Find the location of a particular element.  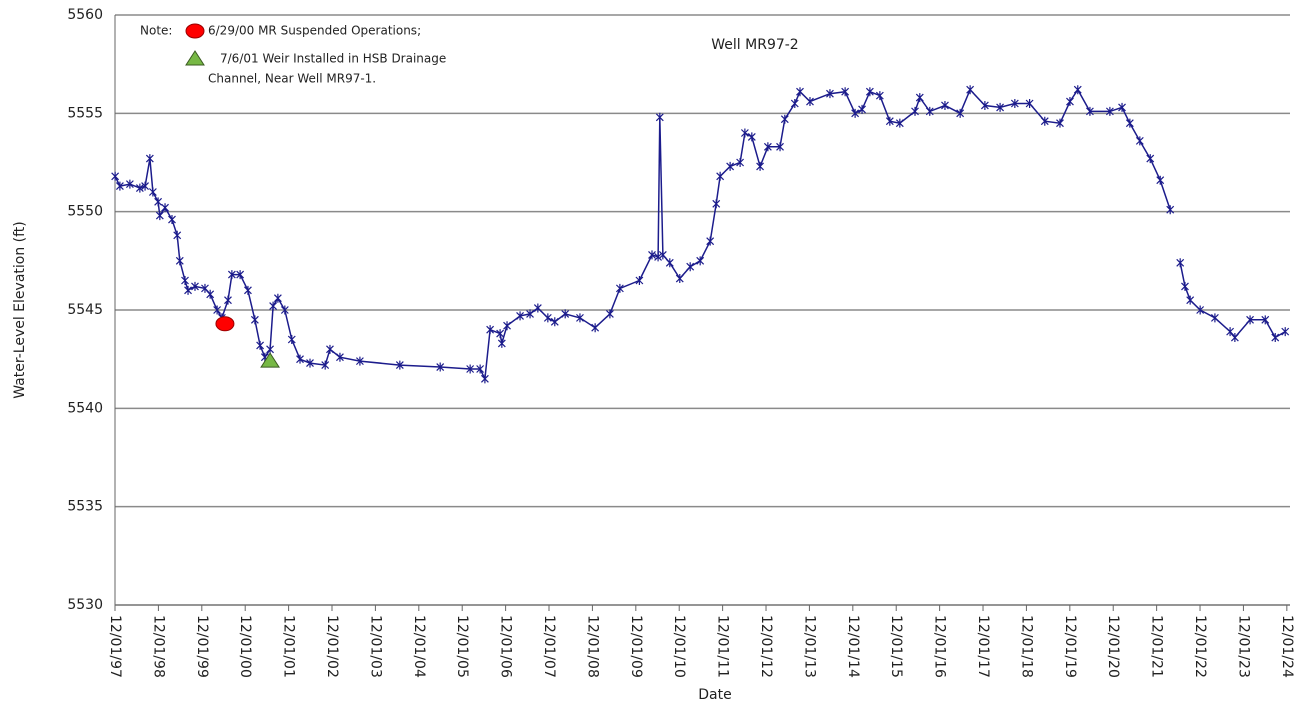

x-tick-label: 12/01/08 is located at coordinates (592, 646).